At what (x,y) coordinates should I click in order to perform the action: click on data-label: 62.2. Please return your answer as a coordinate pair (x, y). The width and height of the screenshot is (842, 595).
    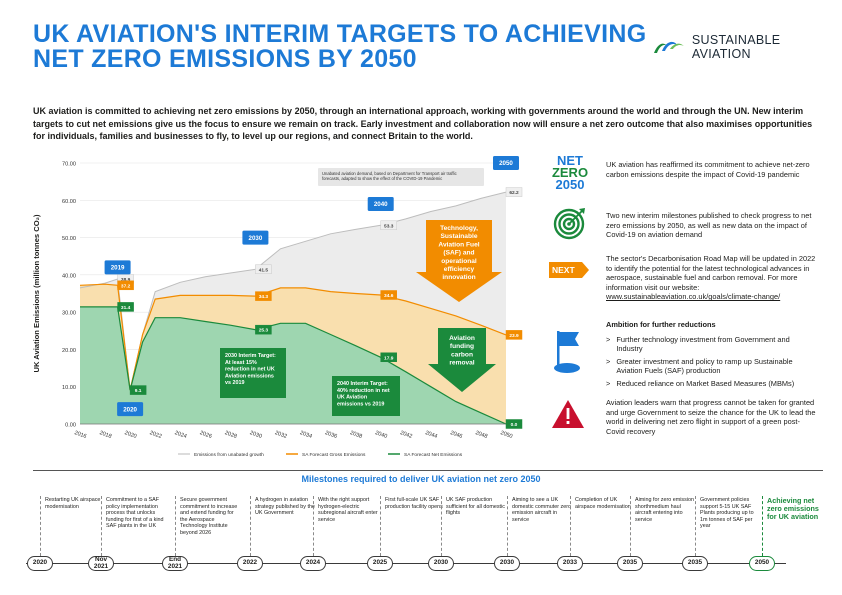
    Looking at the image, I should click on (514, 193).